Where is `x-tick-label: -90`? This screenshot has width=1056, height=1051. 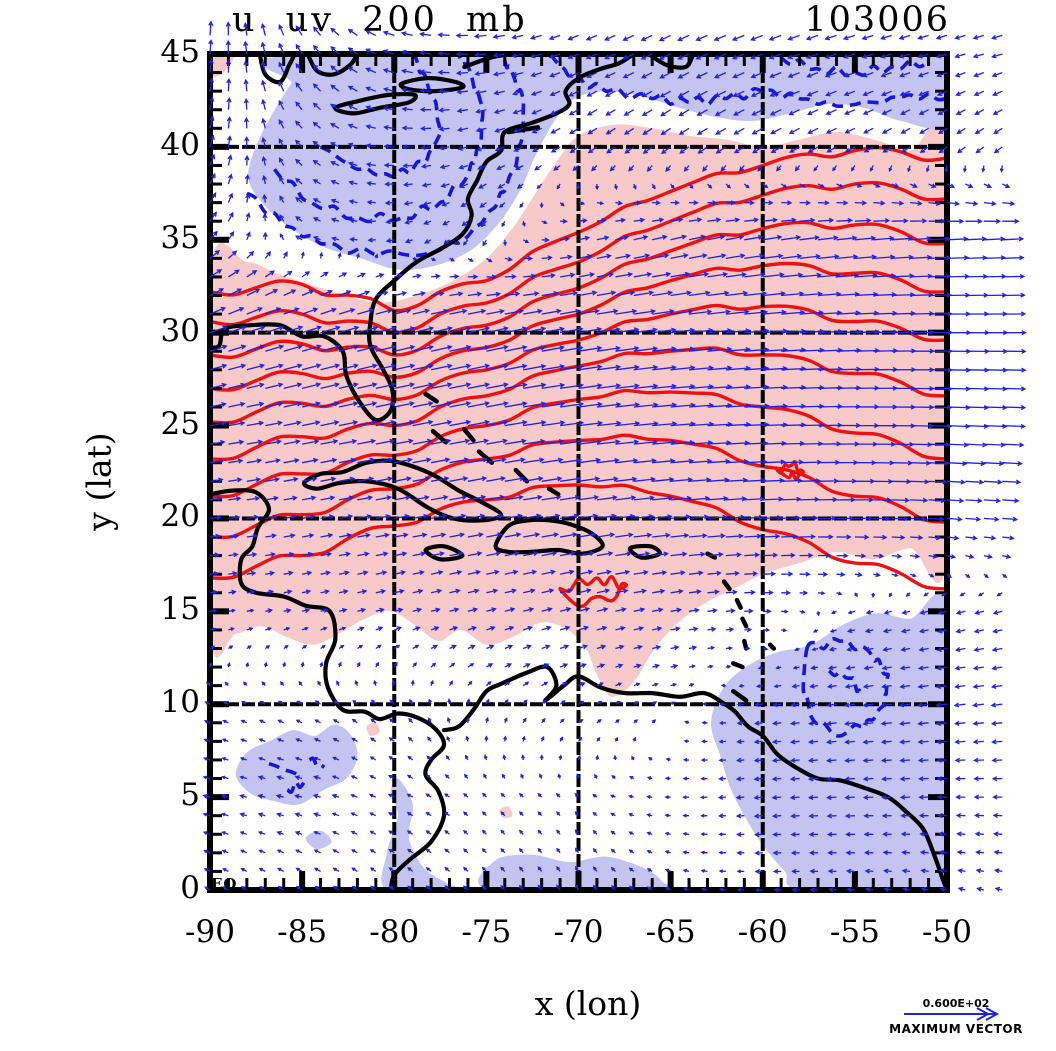
x-tick-label: -90 is located at coordinates (210, 932).